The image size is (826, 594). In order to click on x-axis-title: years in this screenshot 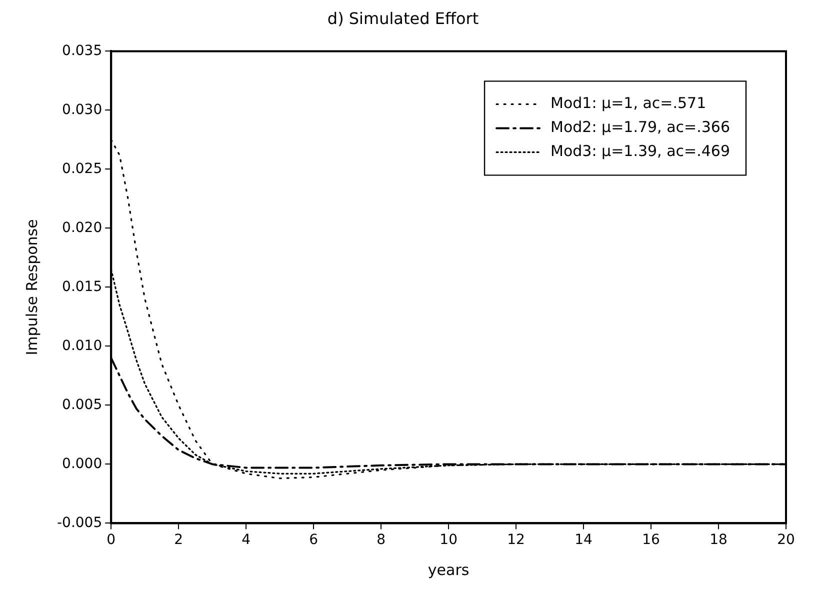, I will do `click(449, 569)`.